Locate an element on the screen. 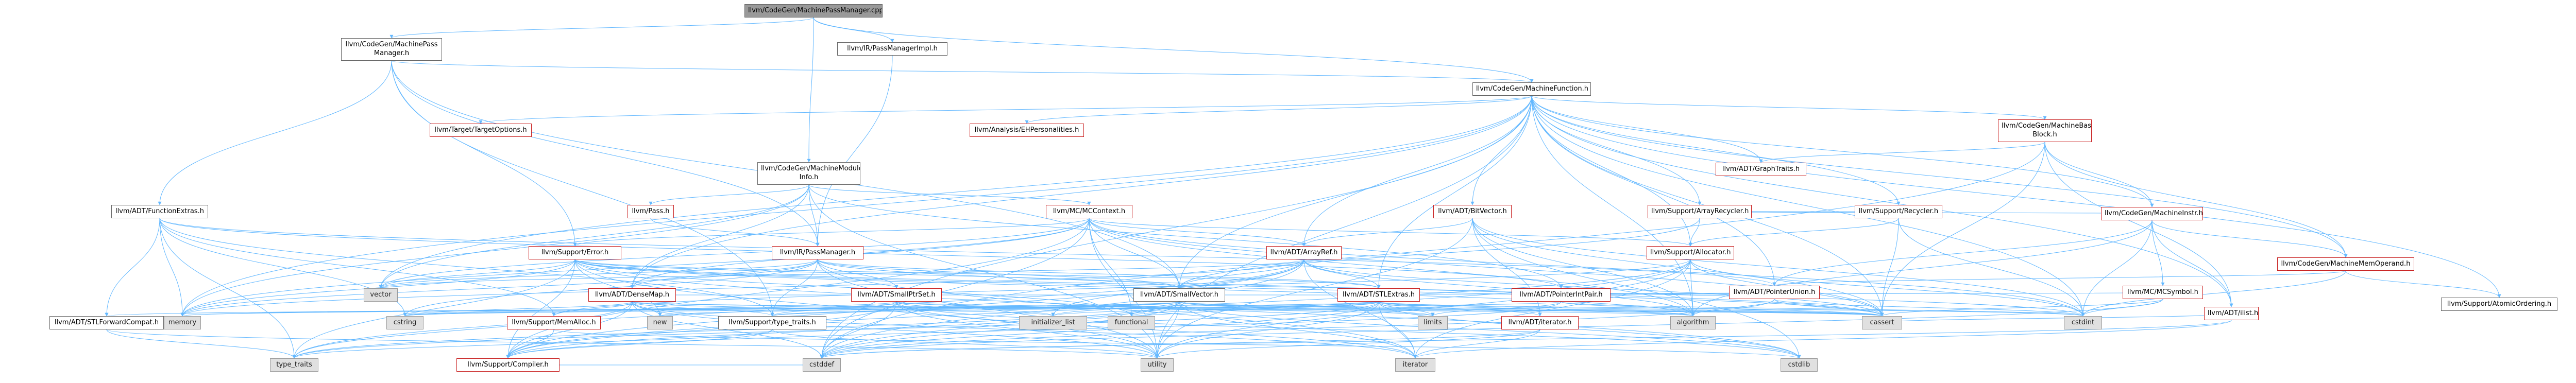 This screenshot has height=383, width=2576. node-machine-pass-manager-h: llvm/CodeGen/MachinePass Manager.h is located at coordinates (391, 49).